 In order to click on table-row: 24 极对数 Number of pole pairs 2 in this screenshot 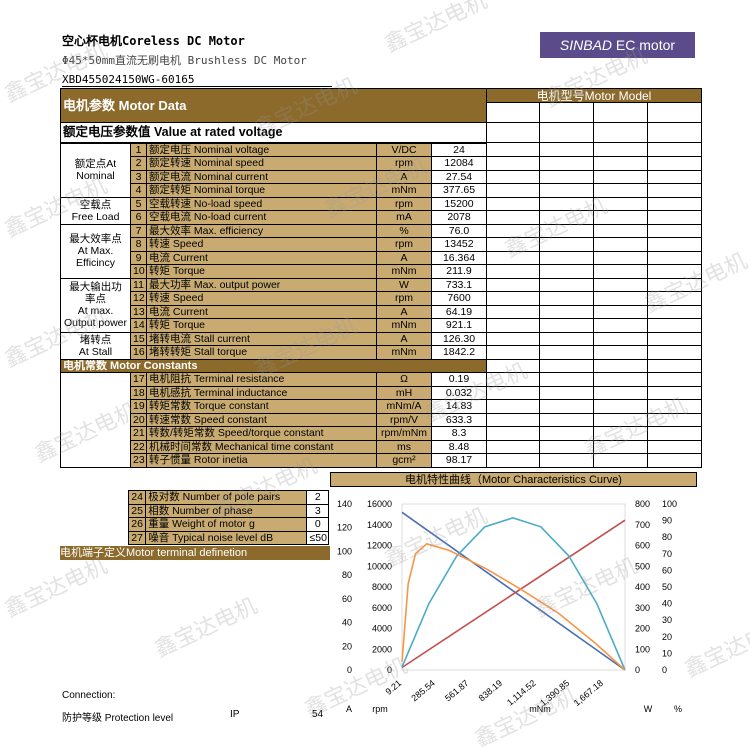, I will do `click(228, 497)`.